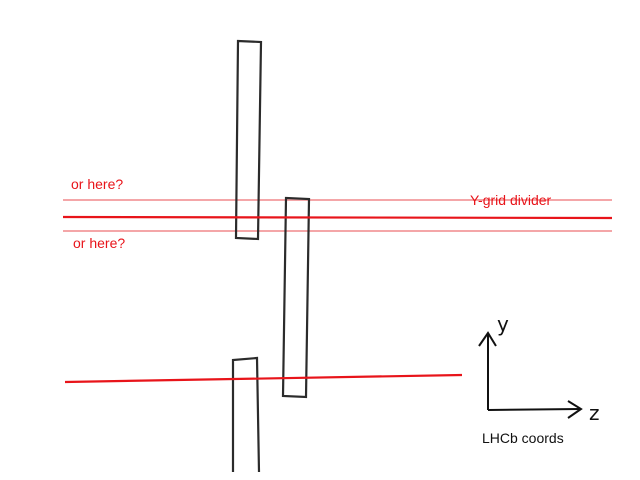 The height and width of the screenshot is (480, 640). What do you see at coordinates (296, 297) in the screenshot?
I see `middle-plate` at bounding box center [296, 297].